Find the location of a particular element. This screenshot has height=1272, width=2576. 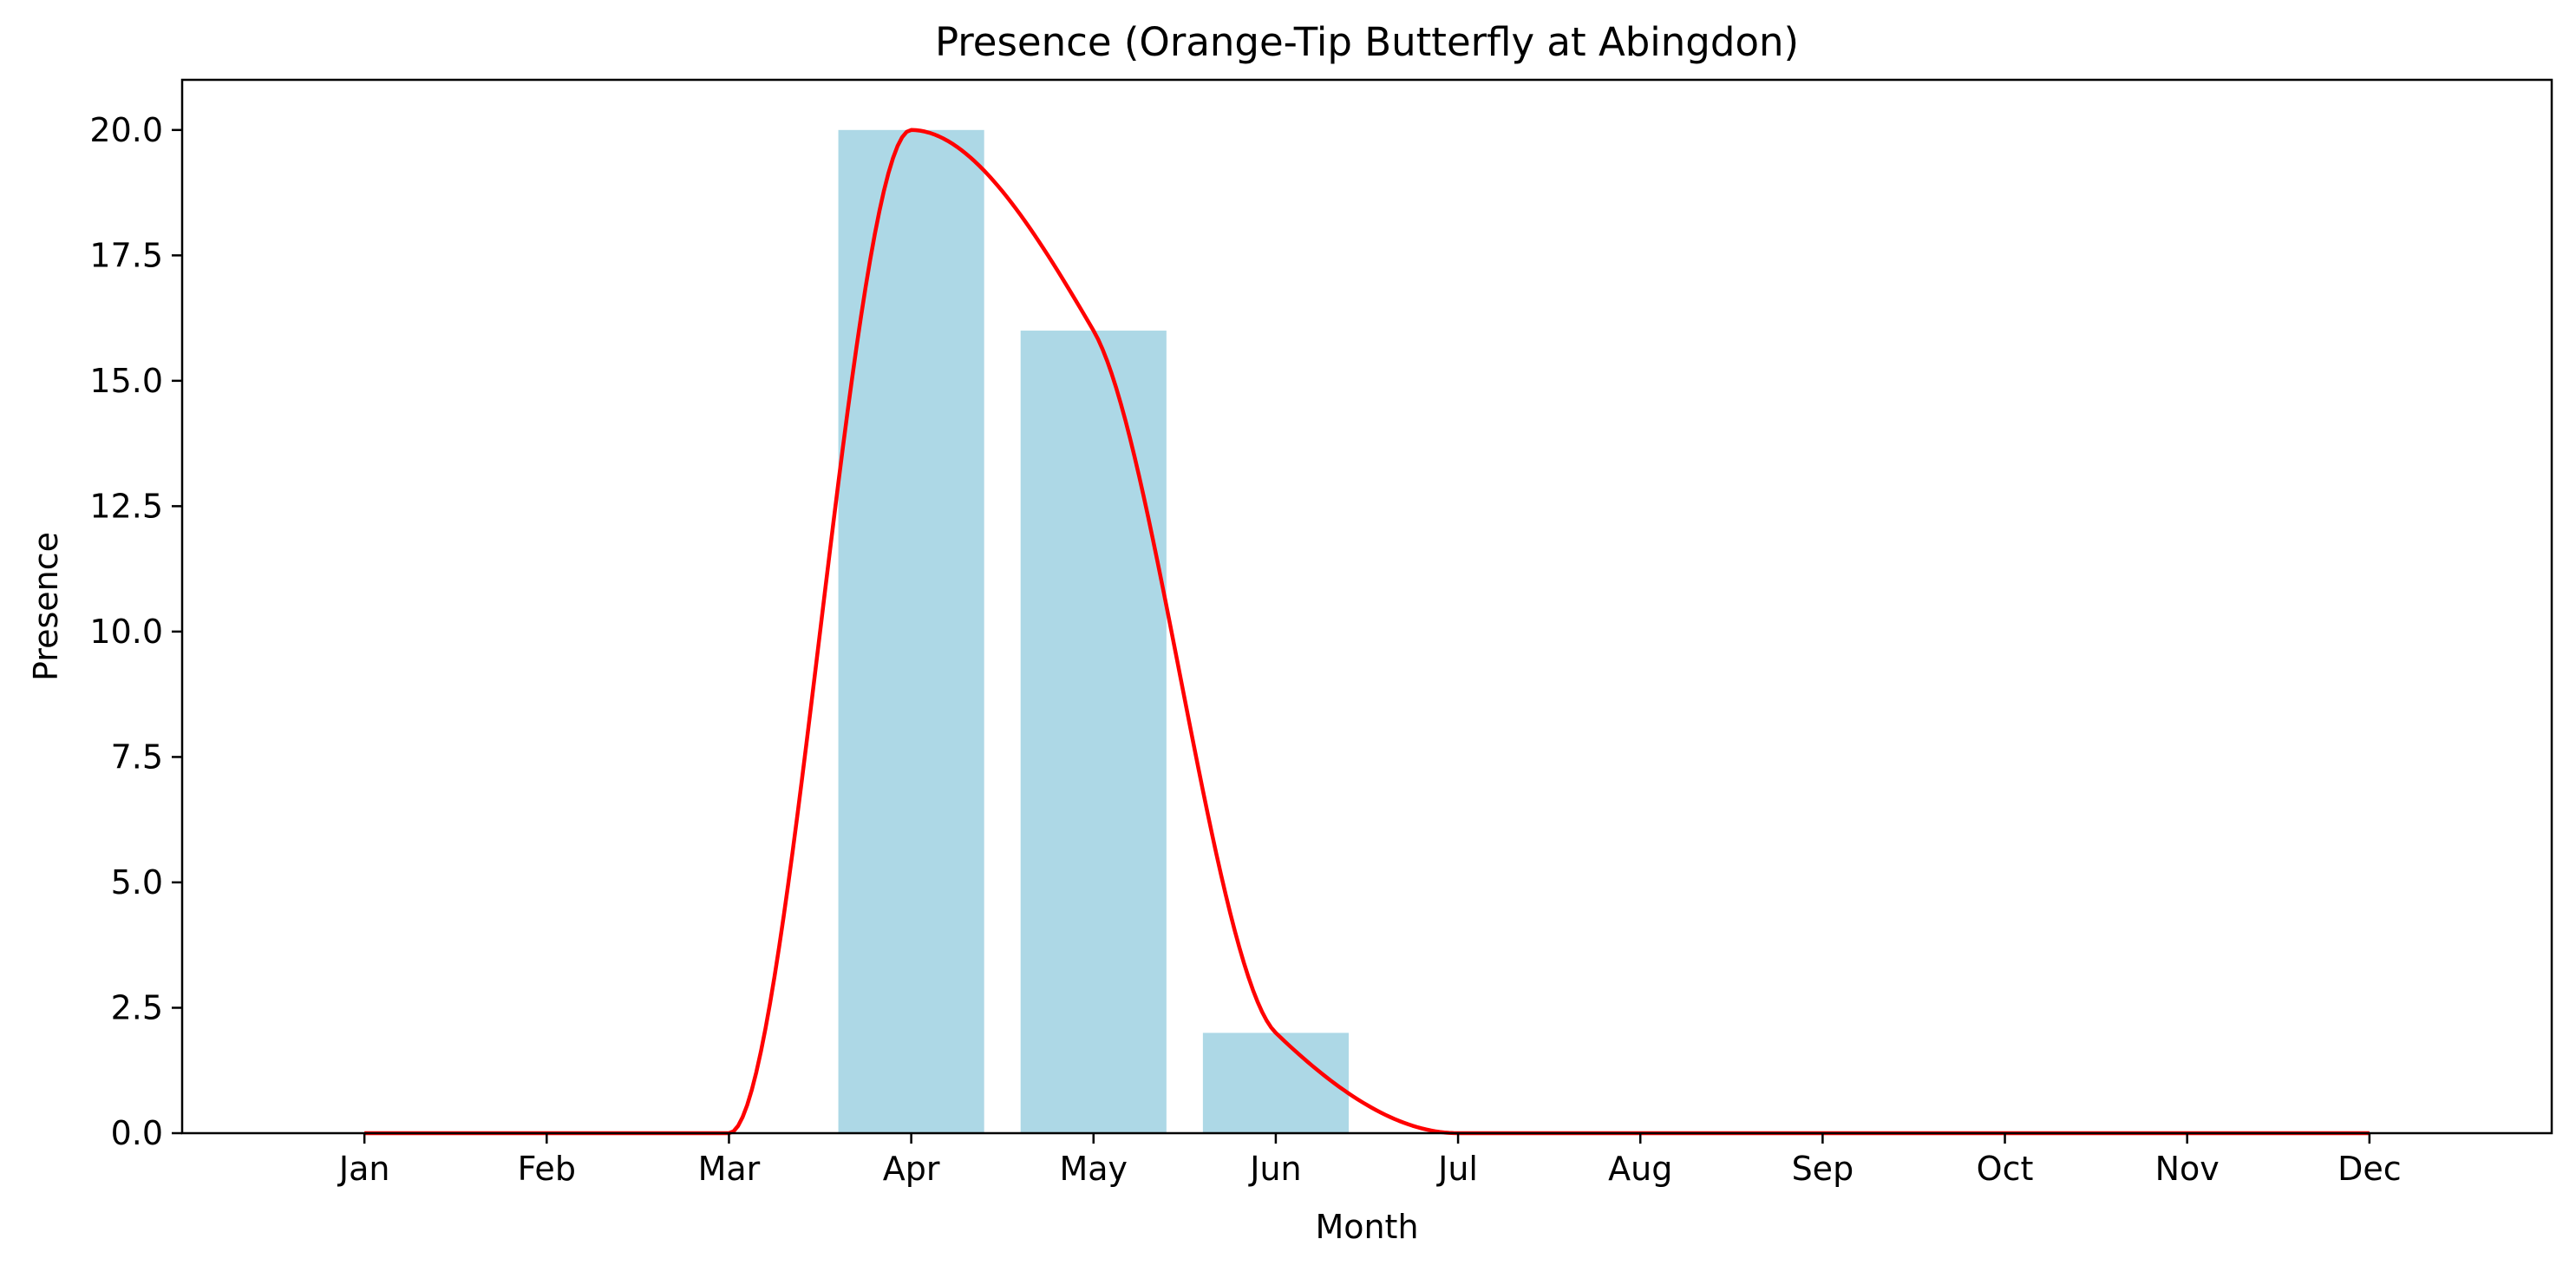

bar-jun is located at coordinates (1275, 1083).